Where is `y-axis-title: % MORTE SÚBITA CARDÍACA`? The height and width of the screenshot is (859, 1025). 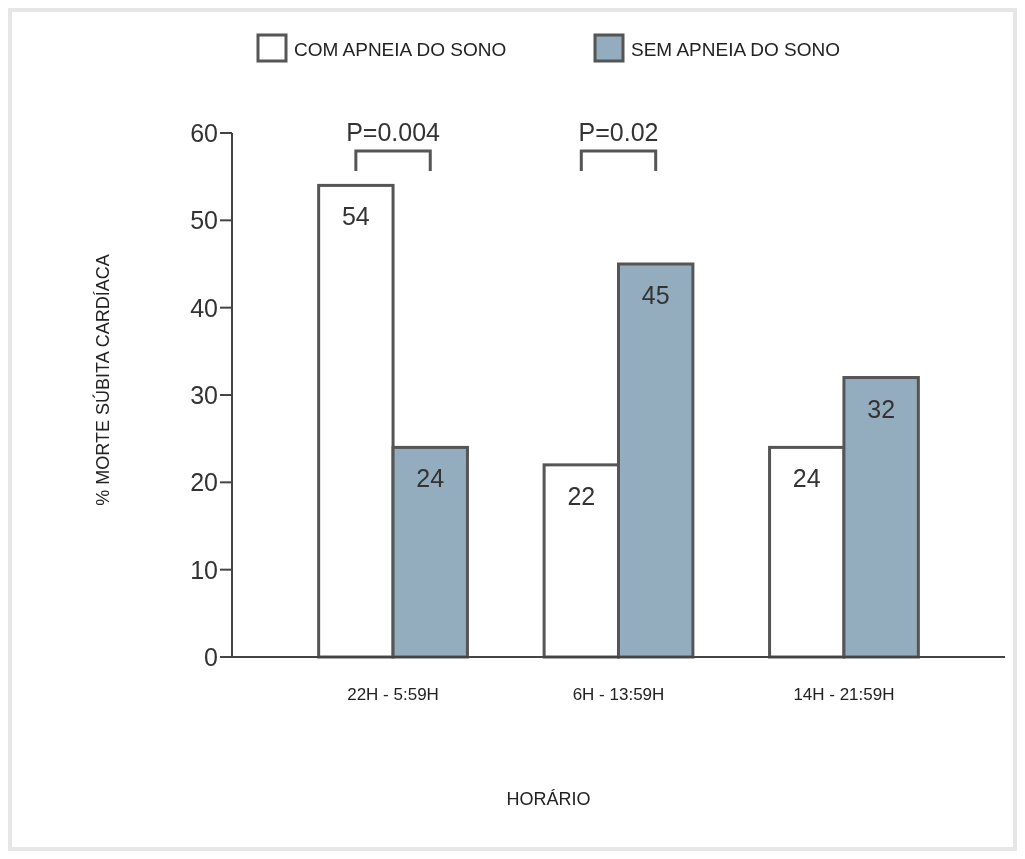 y-axis-title: % MORTE SÚBITA CARDÍACA is located at coordinates (102, 380).